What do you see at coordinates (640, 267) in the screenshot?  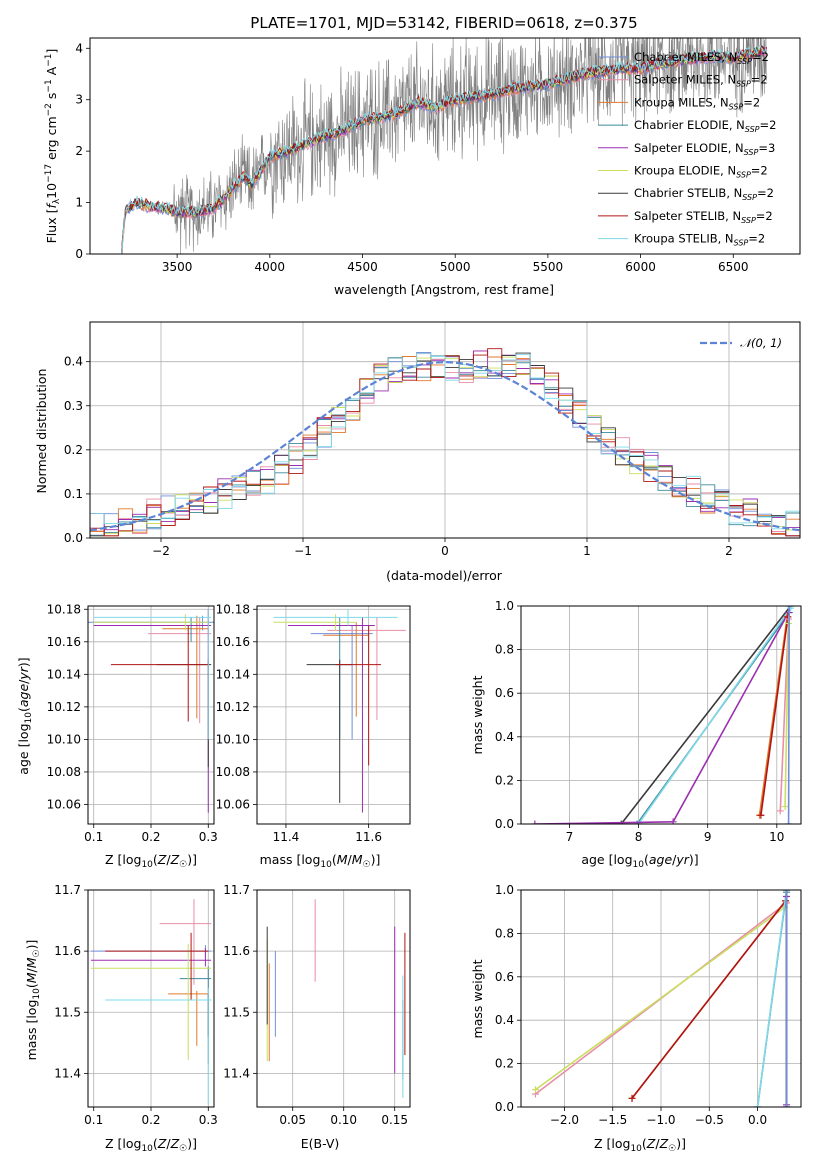 I see `spectrum-xtick-label: 6000` at bounding box center [640, 267].